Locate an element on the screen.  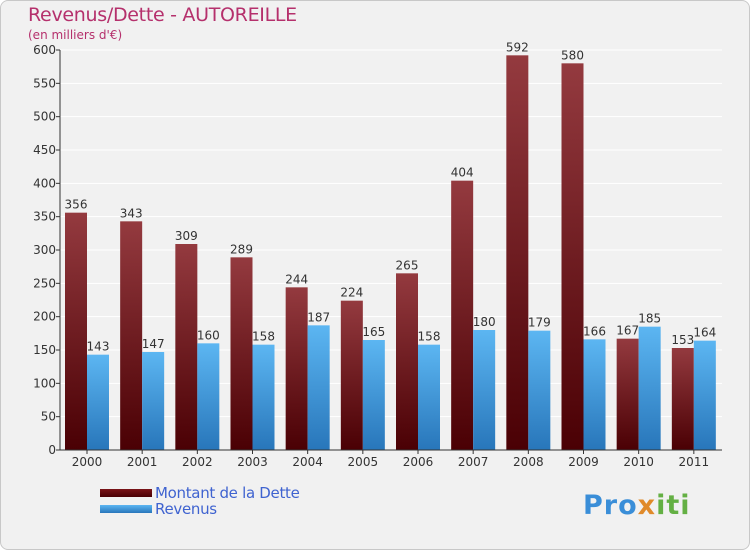
x-tick-label: 2008 is located at coordinates (528, 462).